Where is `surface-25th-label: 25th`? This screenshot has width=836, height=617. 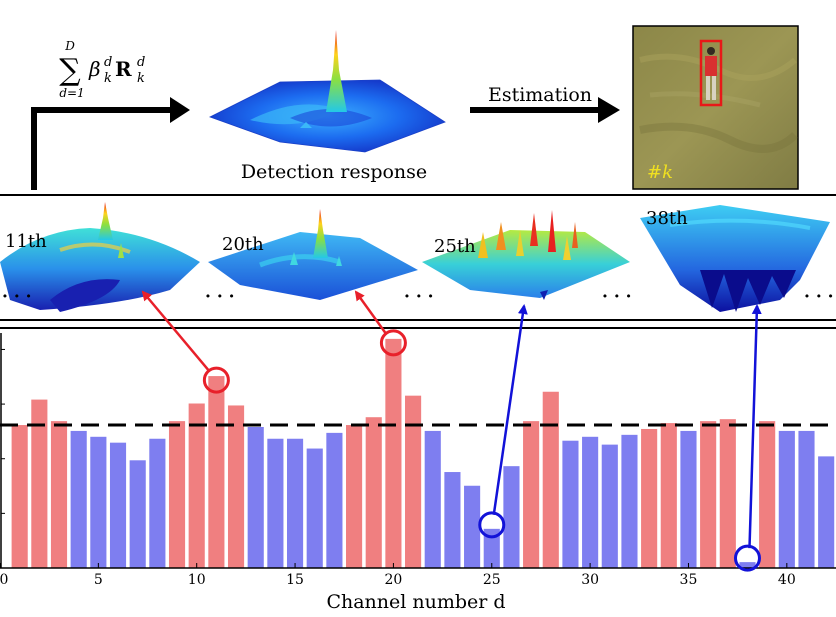
surface-25th-label: 25th is located at coordinates (455, 246).